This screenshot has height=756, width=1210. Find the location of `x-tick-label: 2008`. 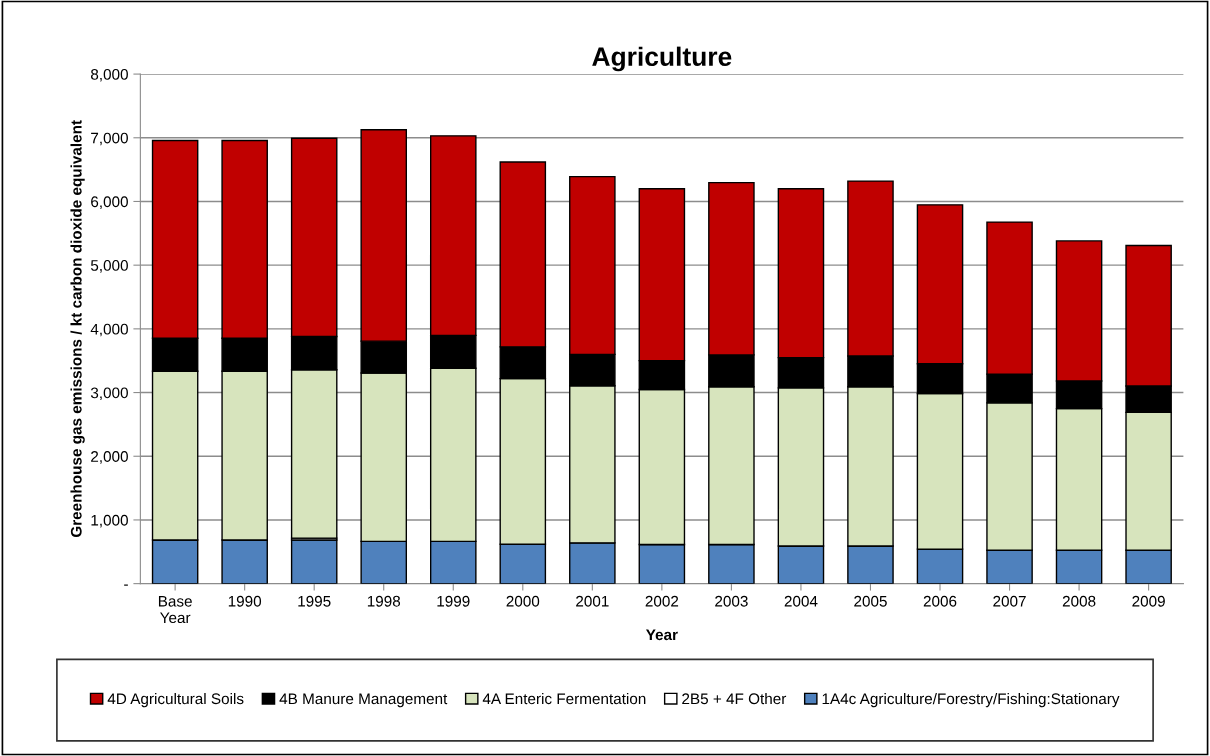

x-tick-label: 2008 is located at coordinates (1079, 601).